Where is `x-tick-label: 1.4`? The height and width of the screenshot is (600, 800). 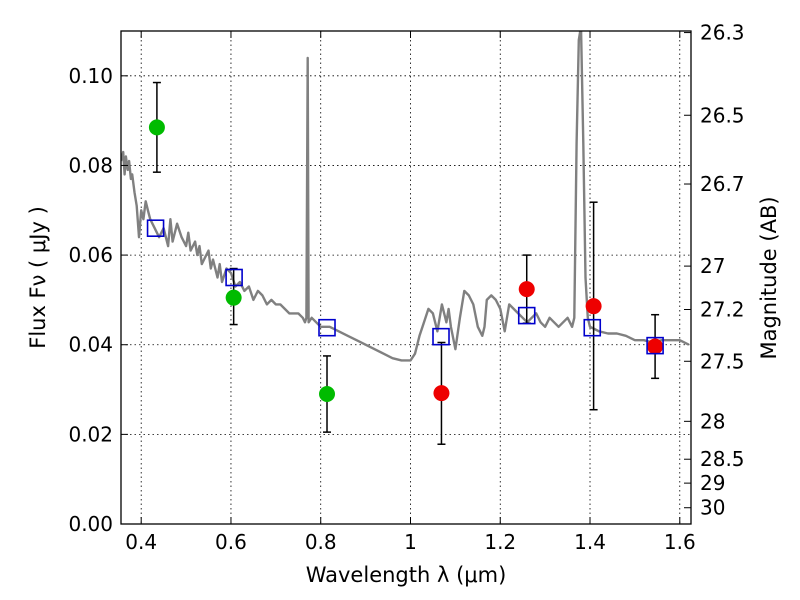
x-tick-label: 1.4 is located at coordinates (590, 542).